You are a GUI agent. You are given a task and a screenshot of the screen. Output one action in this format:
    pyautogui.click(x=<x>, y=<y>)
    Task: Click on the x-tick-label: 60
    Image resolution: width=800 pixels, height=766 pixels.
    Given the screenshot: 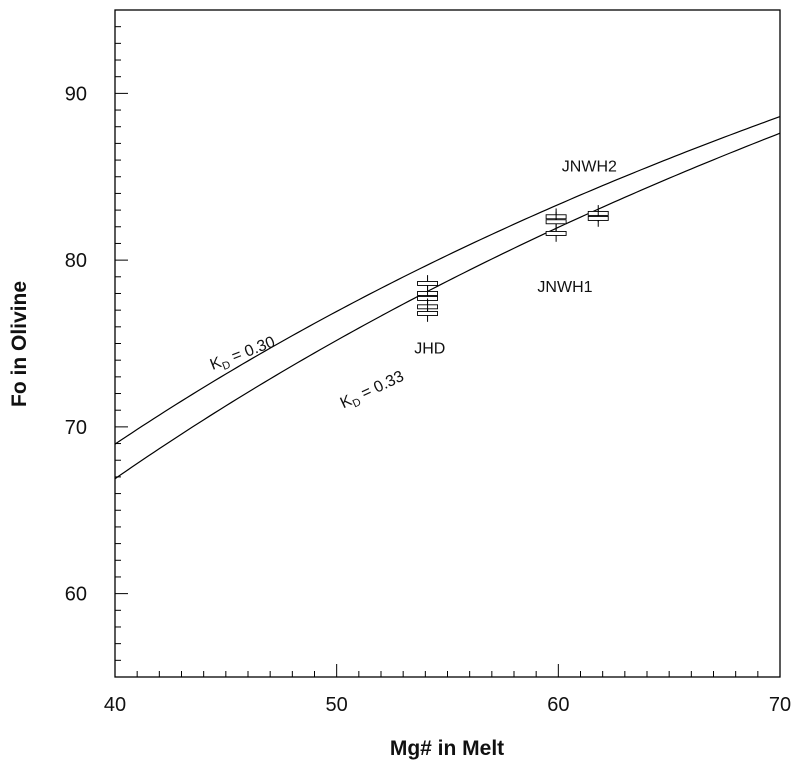 What is the action you would take?
    pyautogui.click(x=558, y=705)
    